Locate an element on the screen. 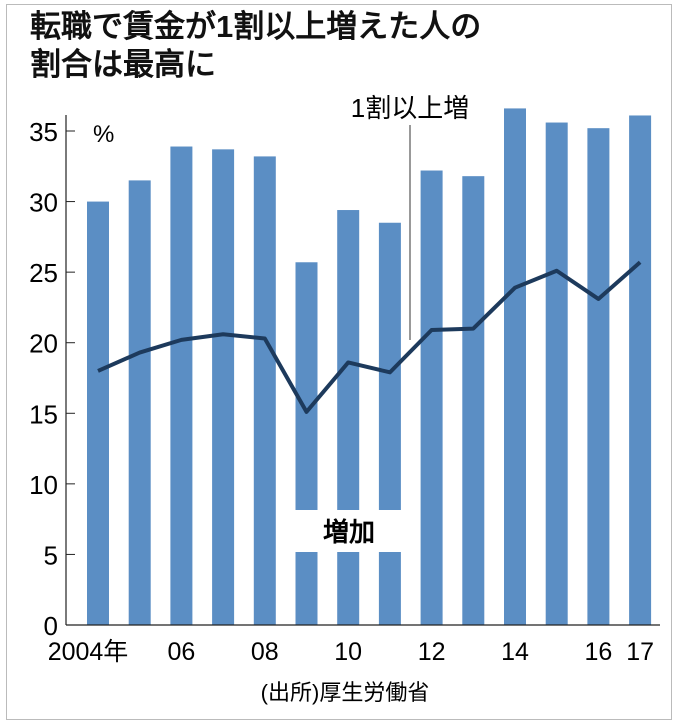  bar-series-label: 増加 is located at coordinates (349, 532).